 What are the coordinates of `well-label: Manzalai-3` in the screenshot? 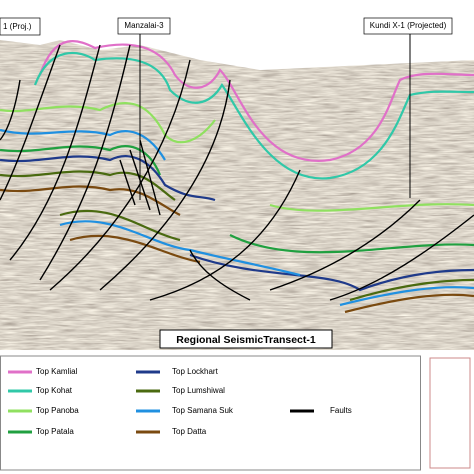 It's located at (144, 25).